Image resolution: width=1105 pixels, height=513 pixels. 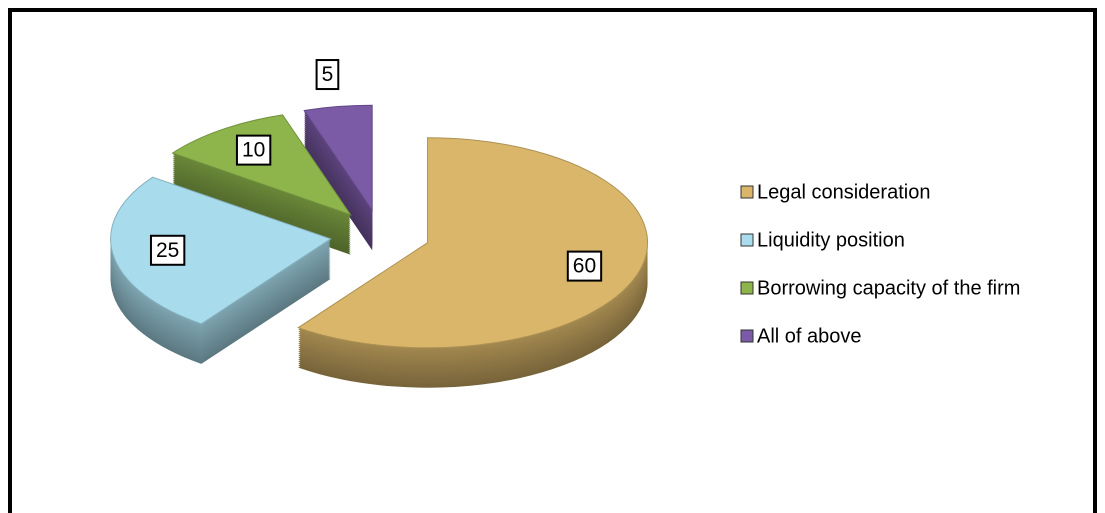 I want to click on data-label: 10, so click(x=253, y=150).